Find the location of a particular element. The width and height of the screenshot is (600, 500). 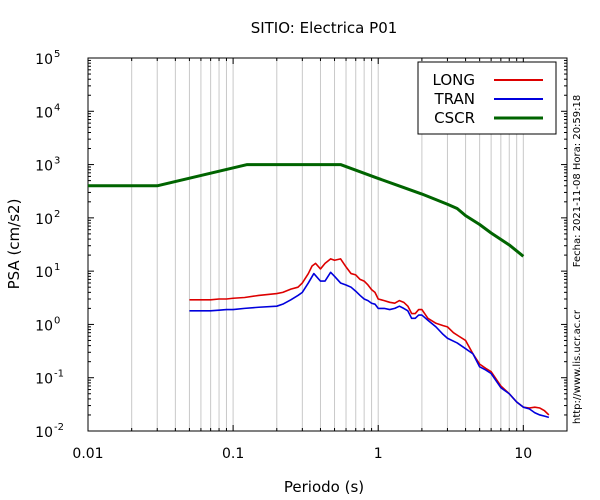

legend-label-tran: TRAN is located at coordinates (454, 99).